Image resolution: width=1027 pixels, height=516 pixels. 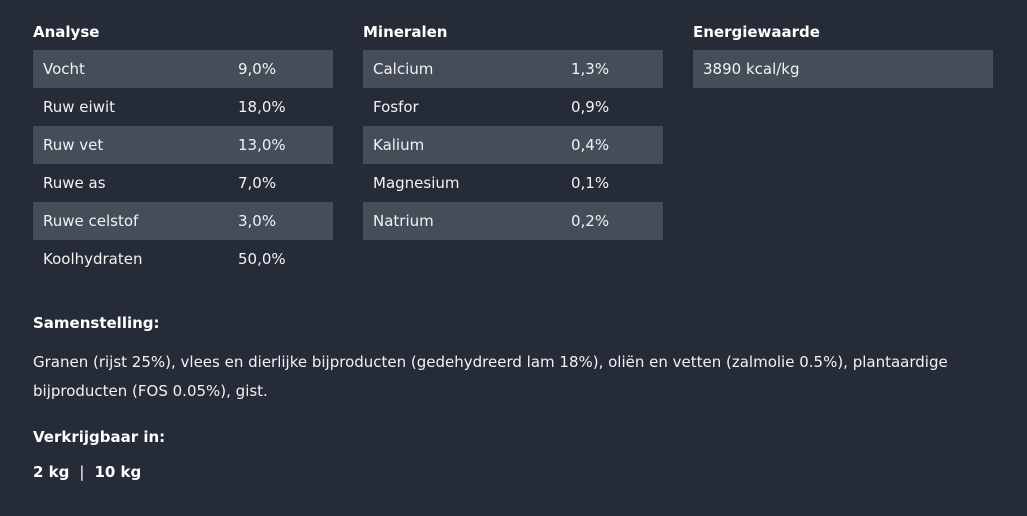 What do you see at coordinates (513, 221) in the screenshot?
I see `mineralen-row: Natrium 0,2%` at bounding box center [513, 221].